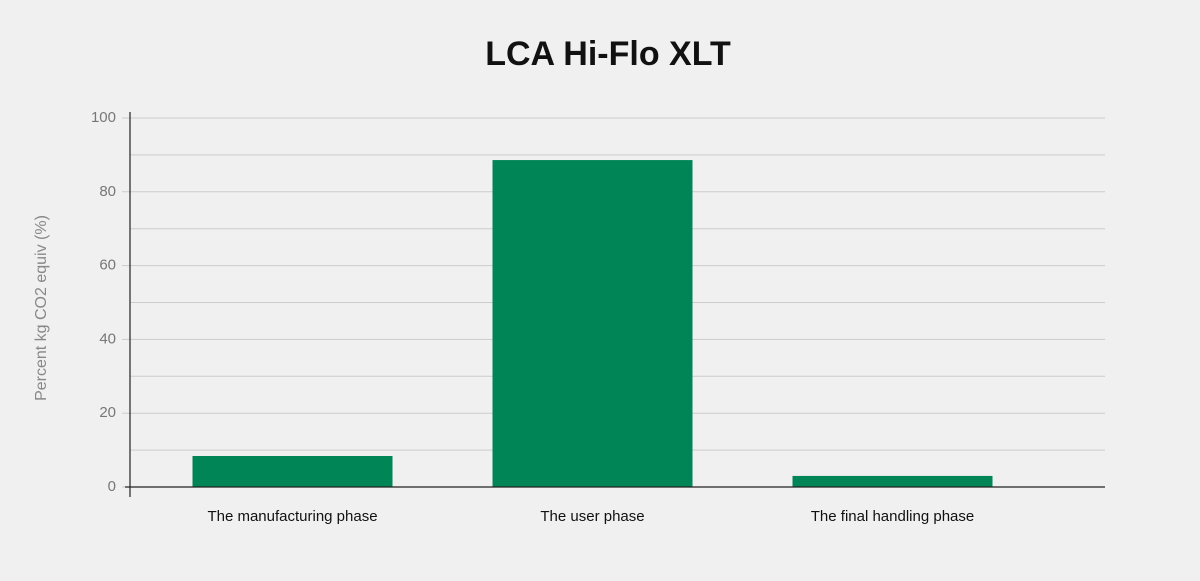 The width and height of the screenshot is (1200, 581). Describe the element at coordinates (41, 308) in the screenshot. I see `y-axis-label: Percent kg CO2 equiv (%)` at that location.